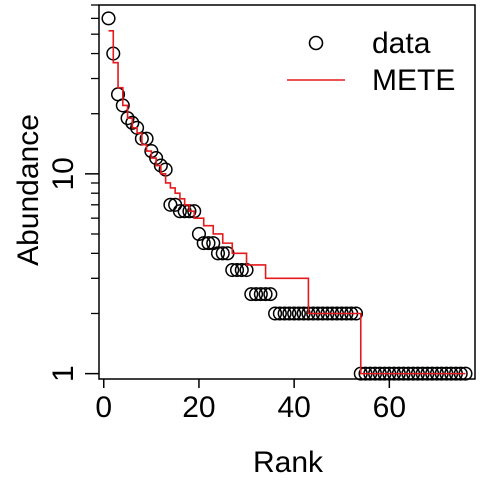 Image resolution: width=480 pixels, height=480 pixels. I want to click on x-tick-label: 40, so click(293, 407).